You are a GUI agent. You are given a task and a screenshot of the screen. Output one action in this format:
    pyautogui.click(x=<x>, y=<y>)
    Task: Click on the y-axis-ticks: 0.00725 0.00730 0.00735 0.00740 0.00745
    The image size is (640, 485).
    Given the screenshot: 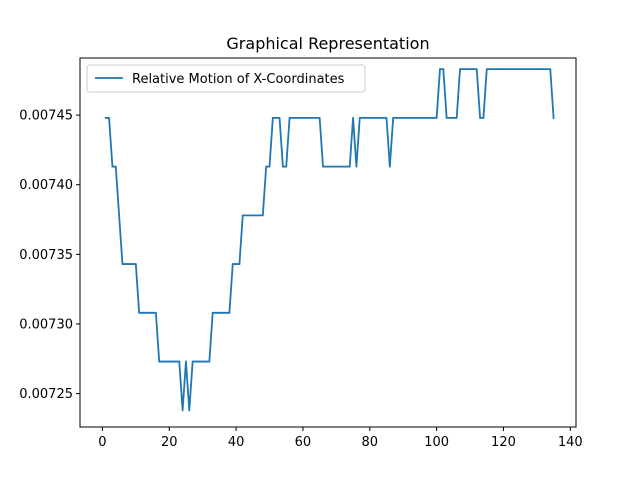 What is the action you would take?
    pyautogui.click(x=49, y=255)
    